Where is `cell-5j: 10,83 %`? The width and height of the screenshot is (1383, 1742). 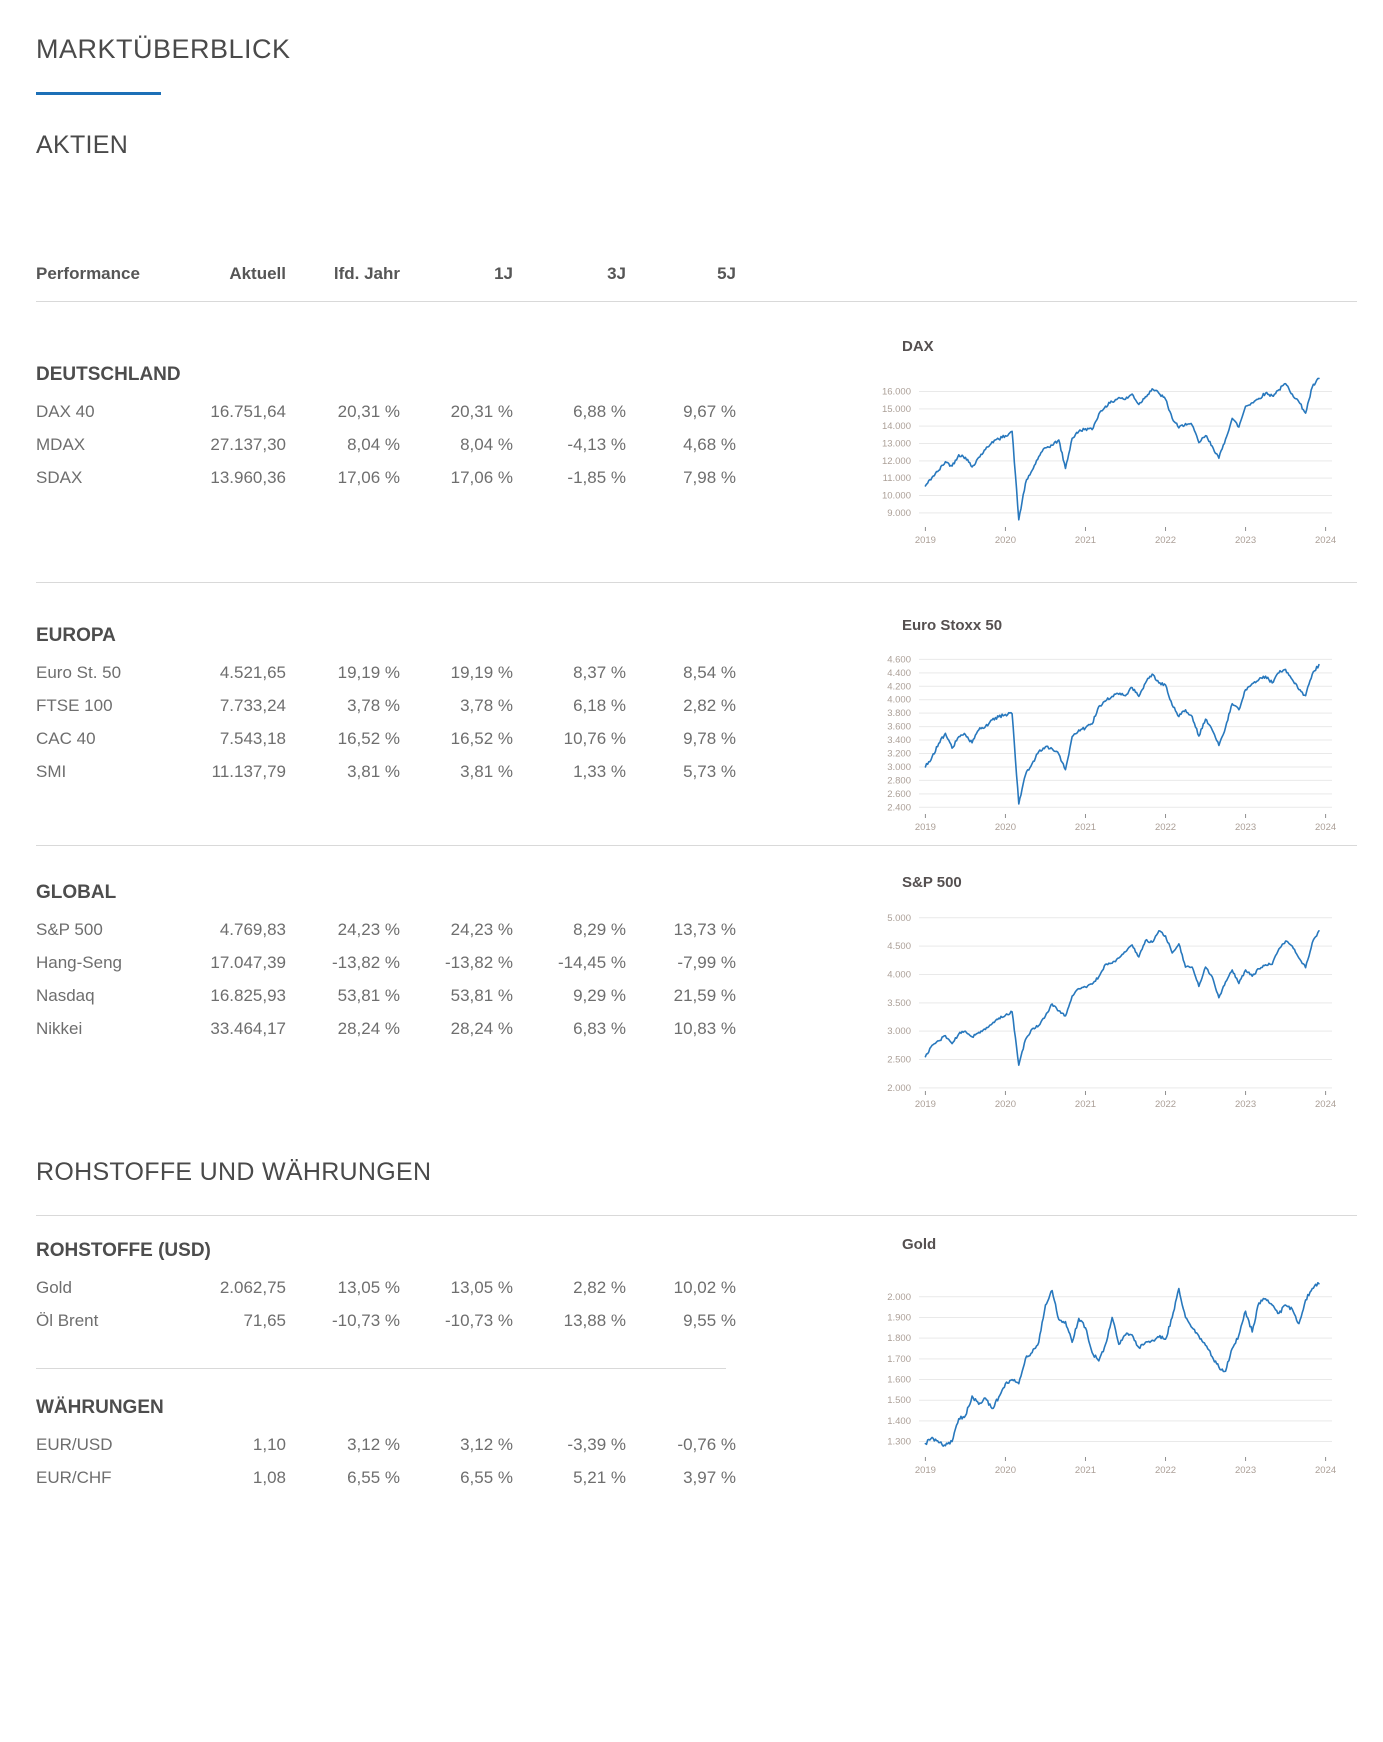
cell-5j: 10,83 % is located at coordinates (704, 1028).